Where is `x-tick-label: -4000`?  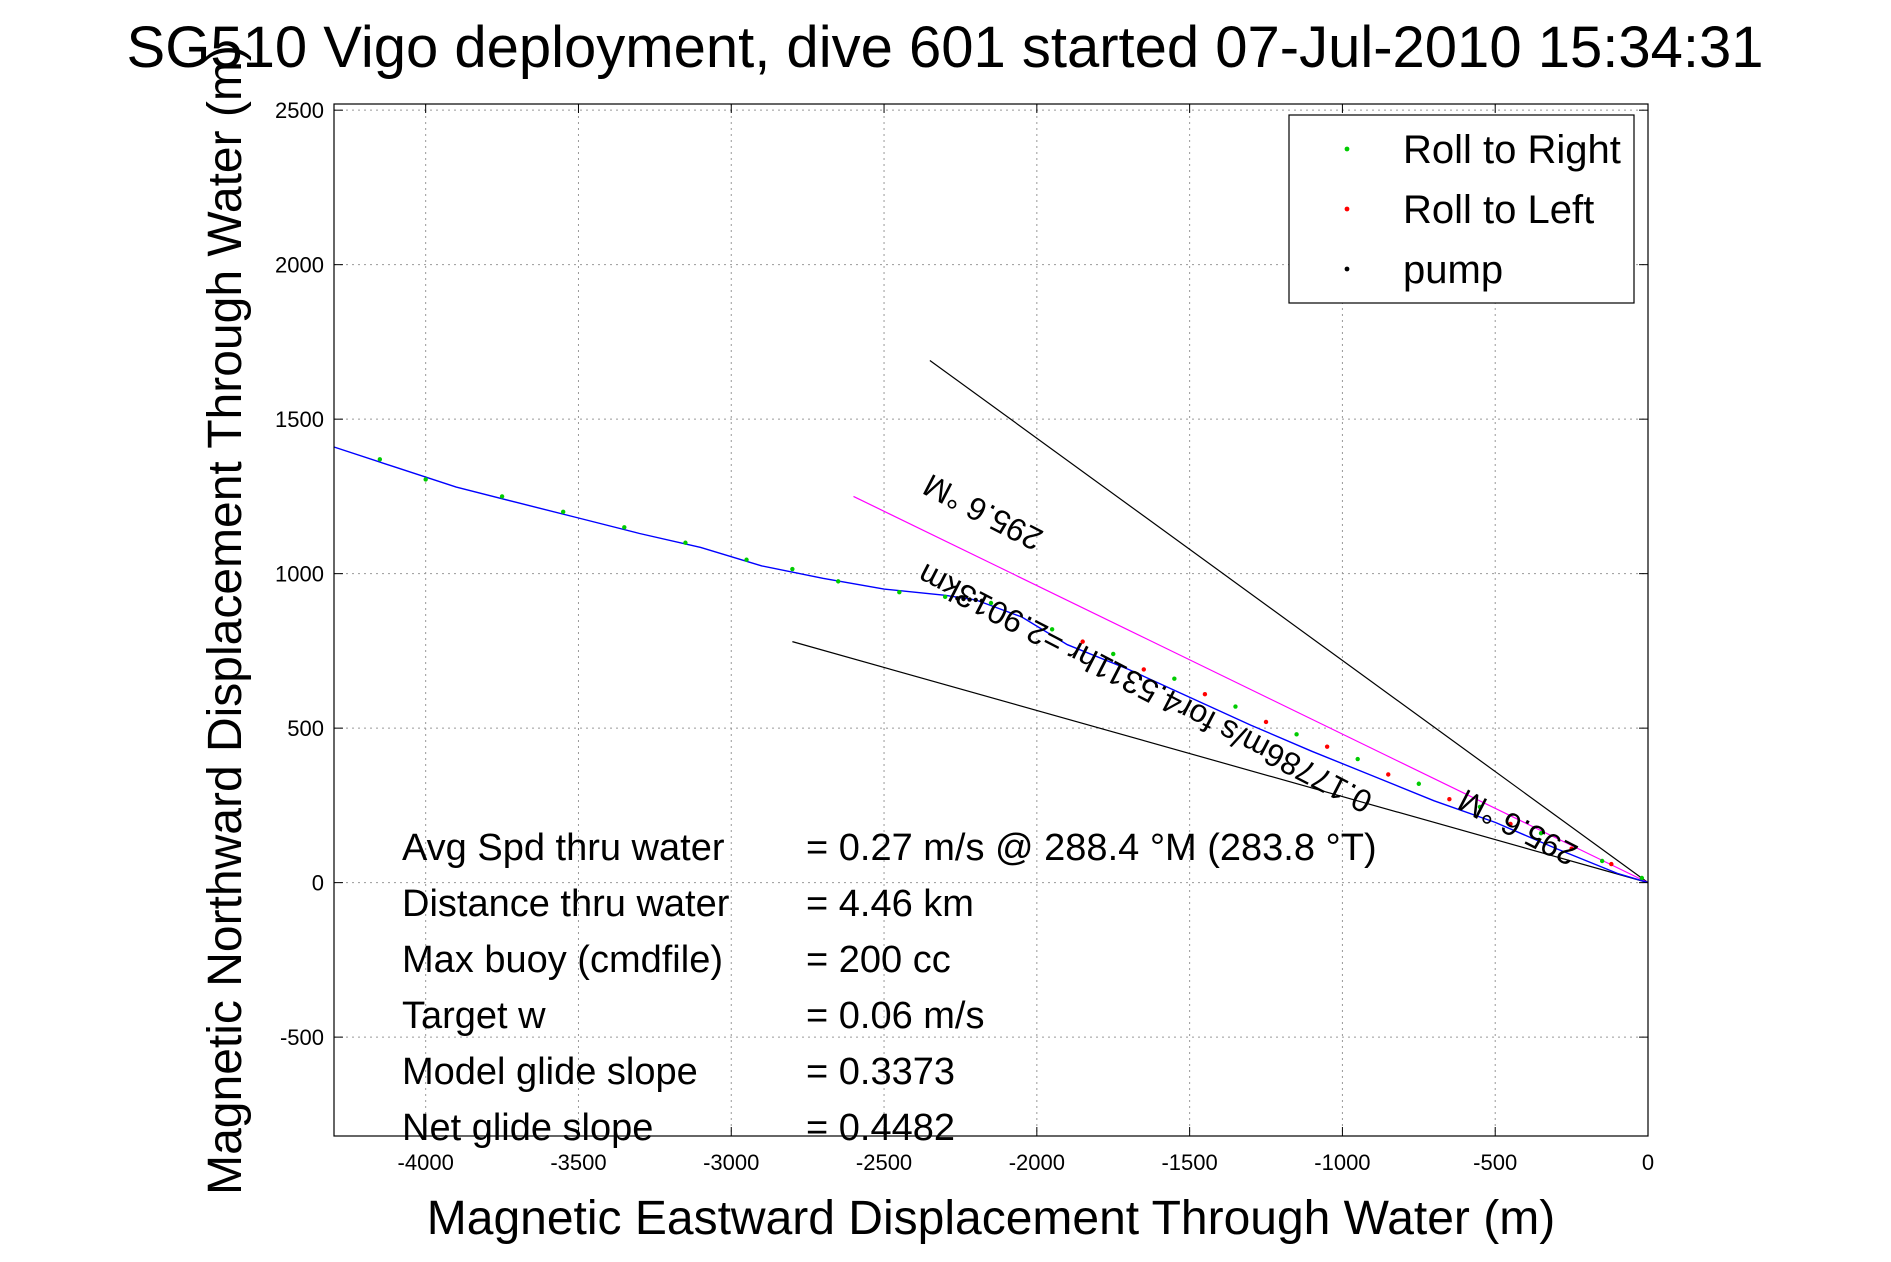
x-tick-label: -4000 is located at coordinates (426, 1162).